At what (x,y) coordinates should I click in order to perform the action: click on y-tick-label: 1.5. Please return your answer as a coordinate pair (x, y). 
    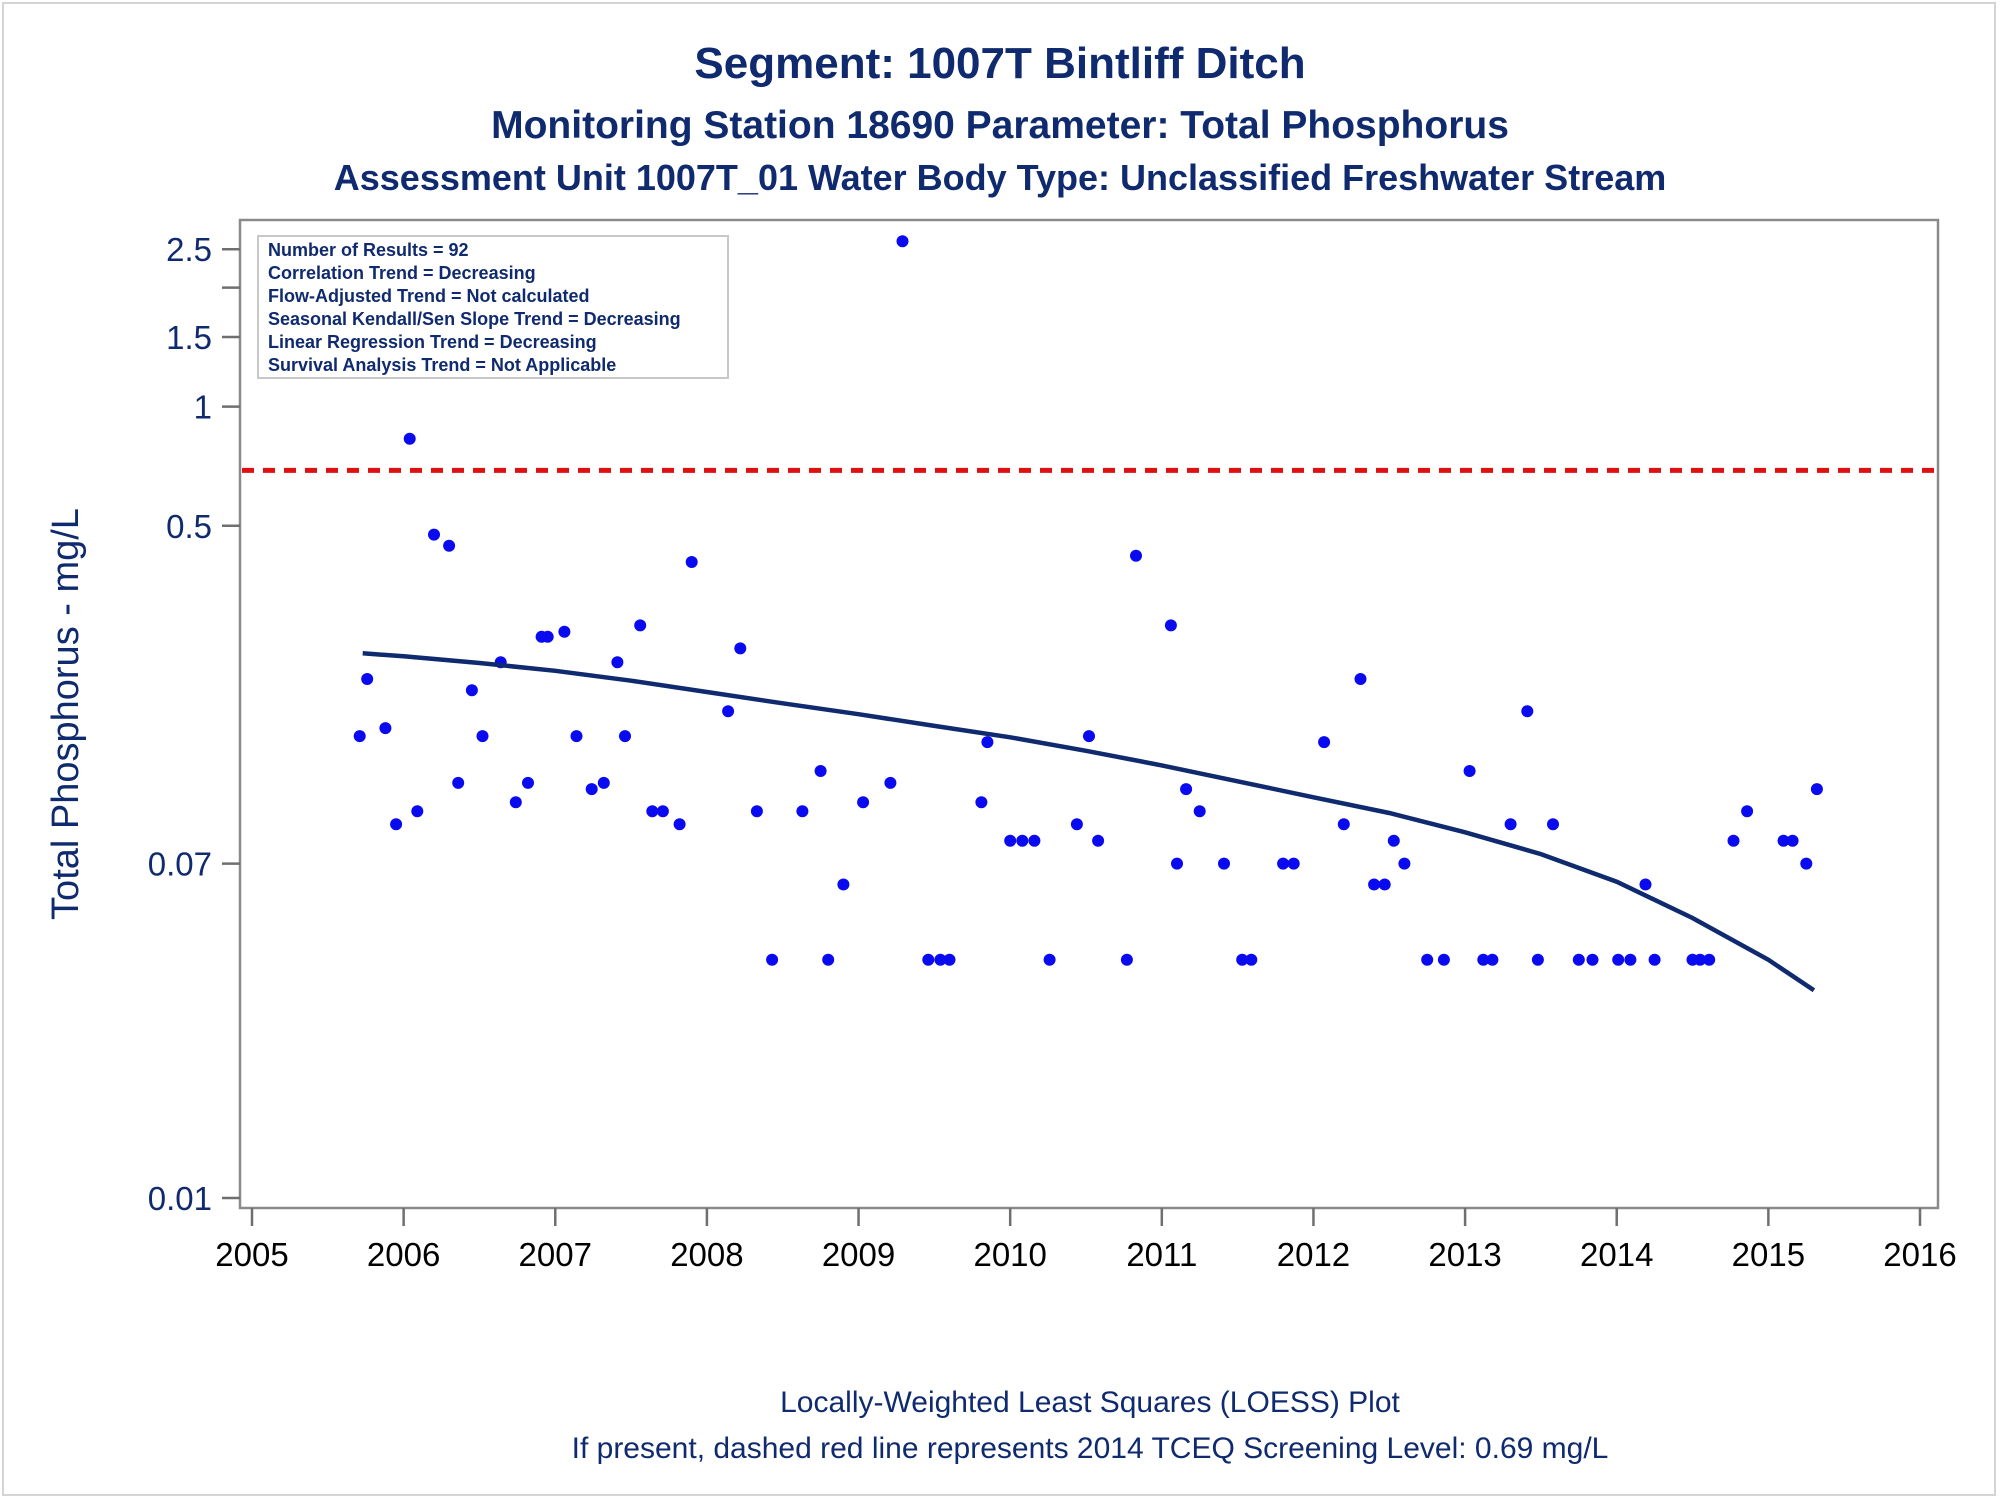
    Looking at the image, I should click on (189, 337).